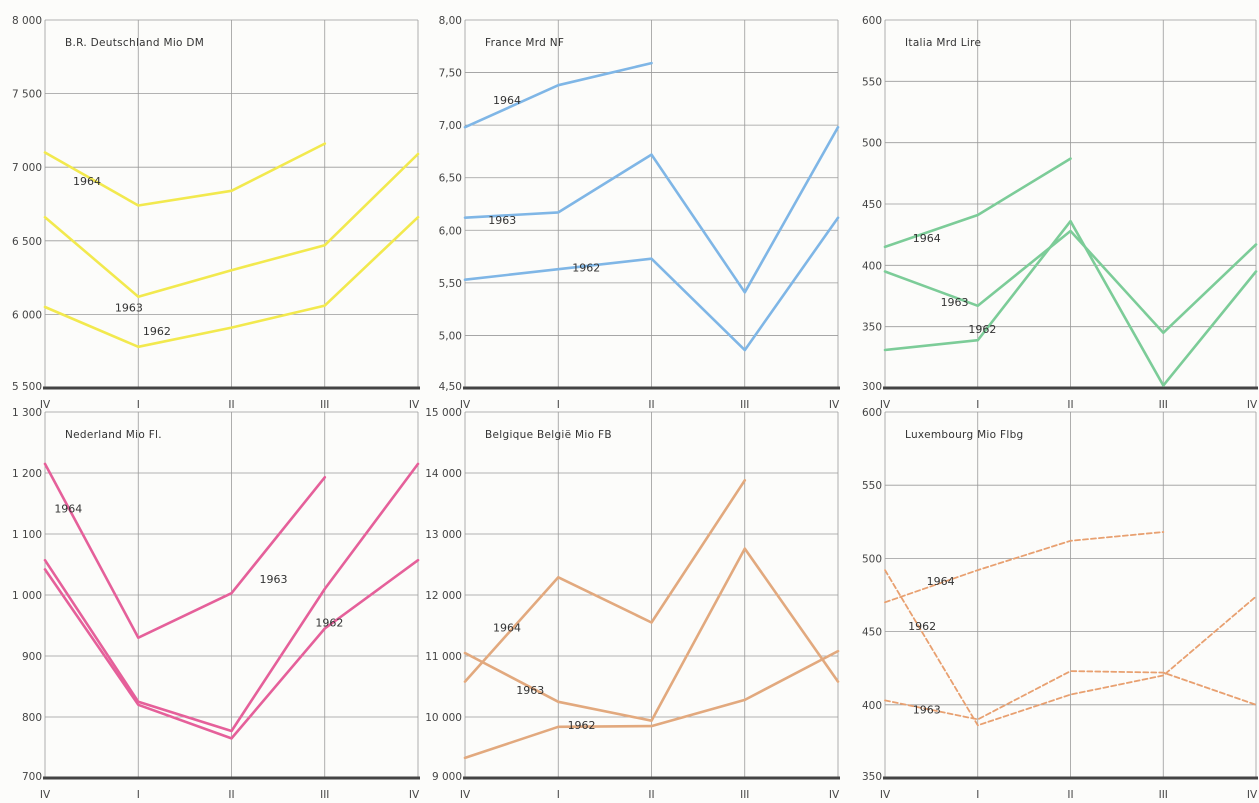  What do you see at coordinates (27, 387) in the screenshot?
I see `y-tick-label: 5 500` at bounding box center [27, 387].